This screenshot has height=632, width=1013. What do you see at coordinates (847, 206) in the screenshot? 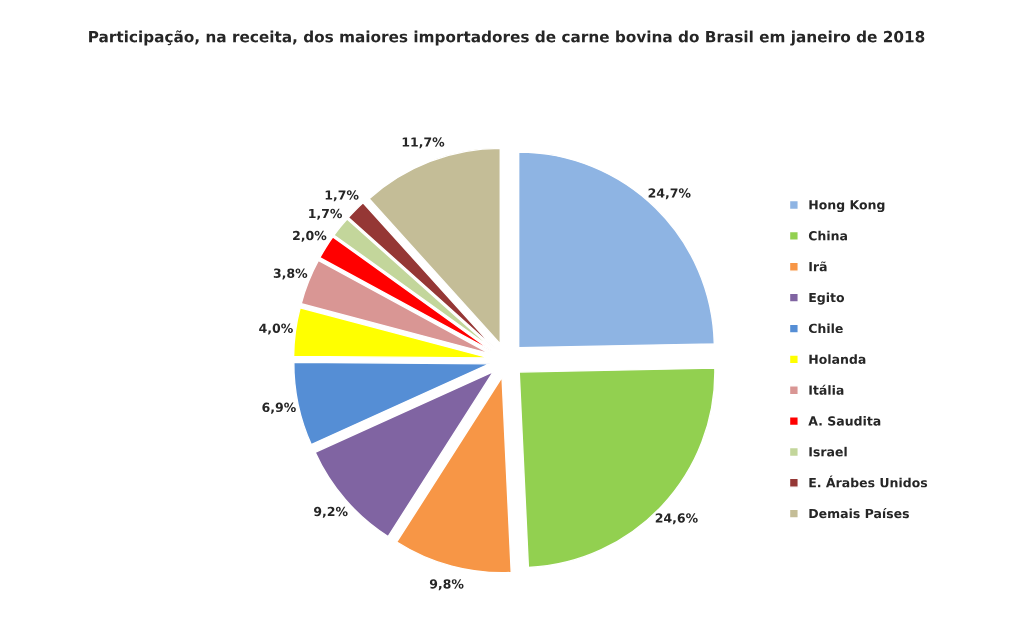
I see `legend-label: Hong Kong` at bounding box center [847, 206].